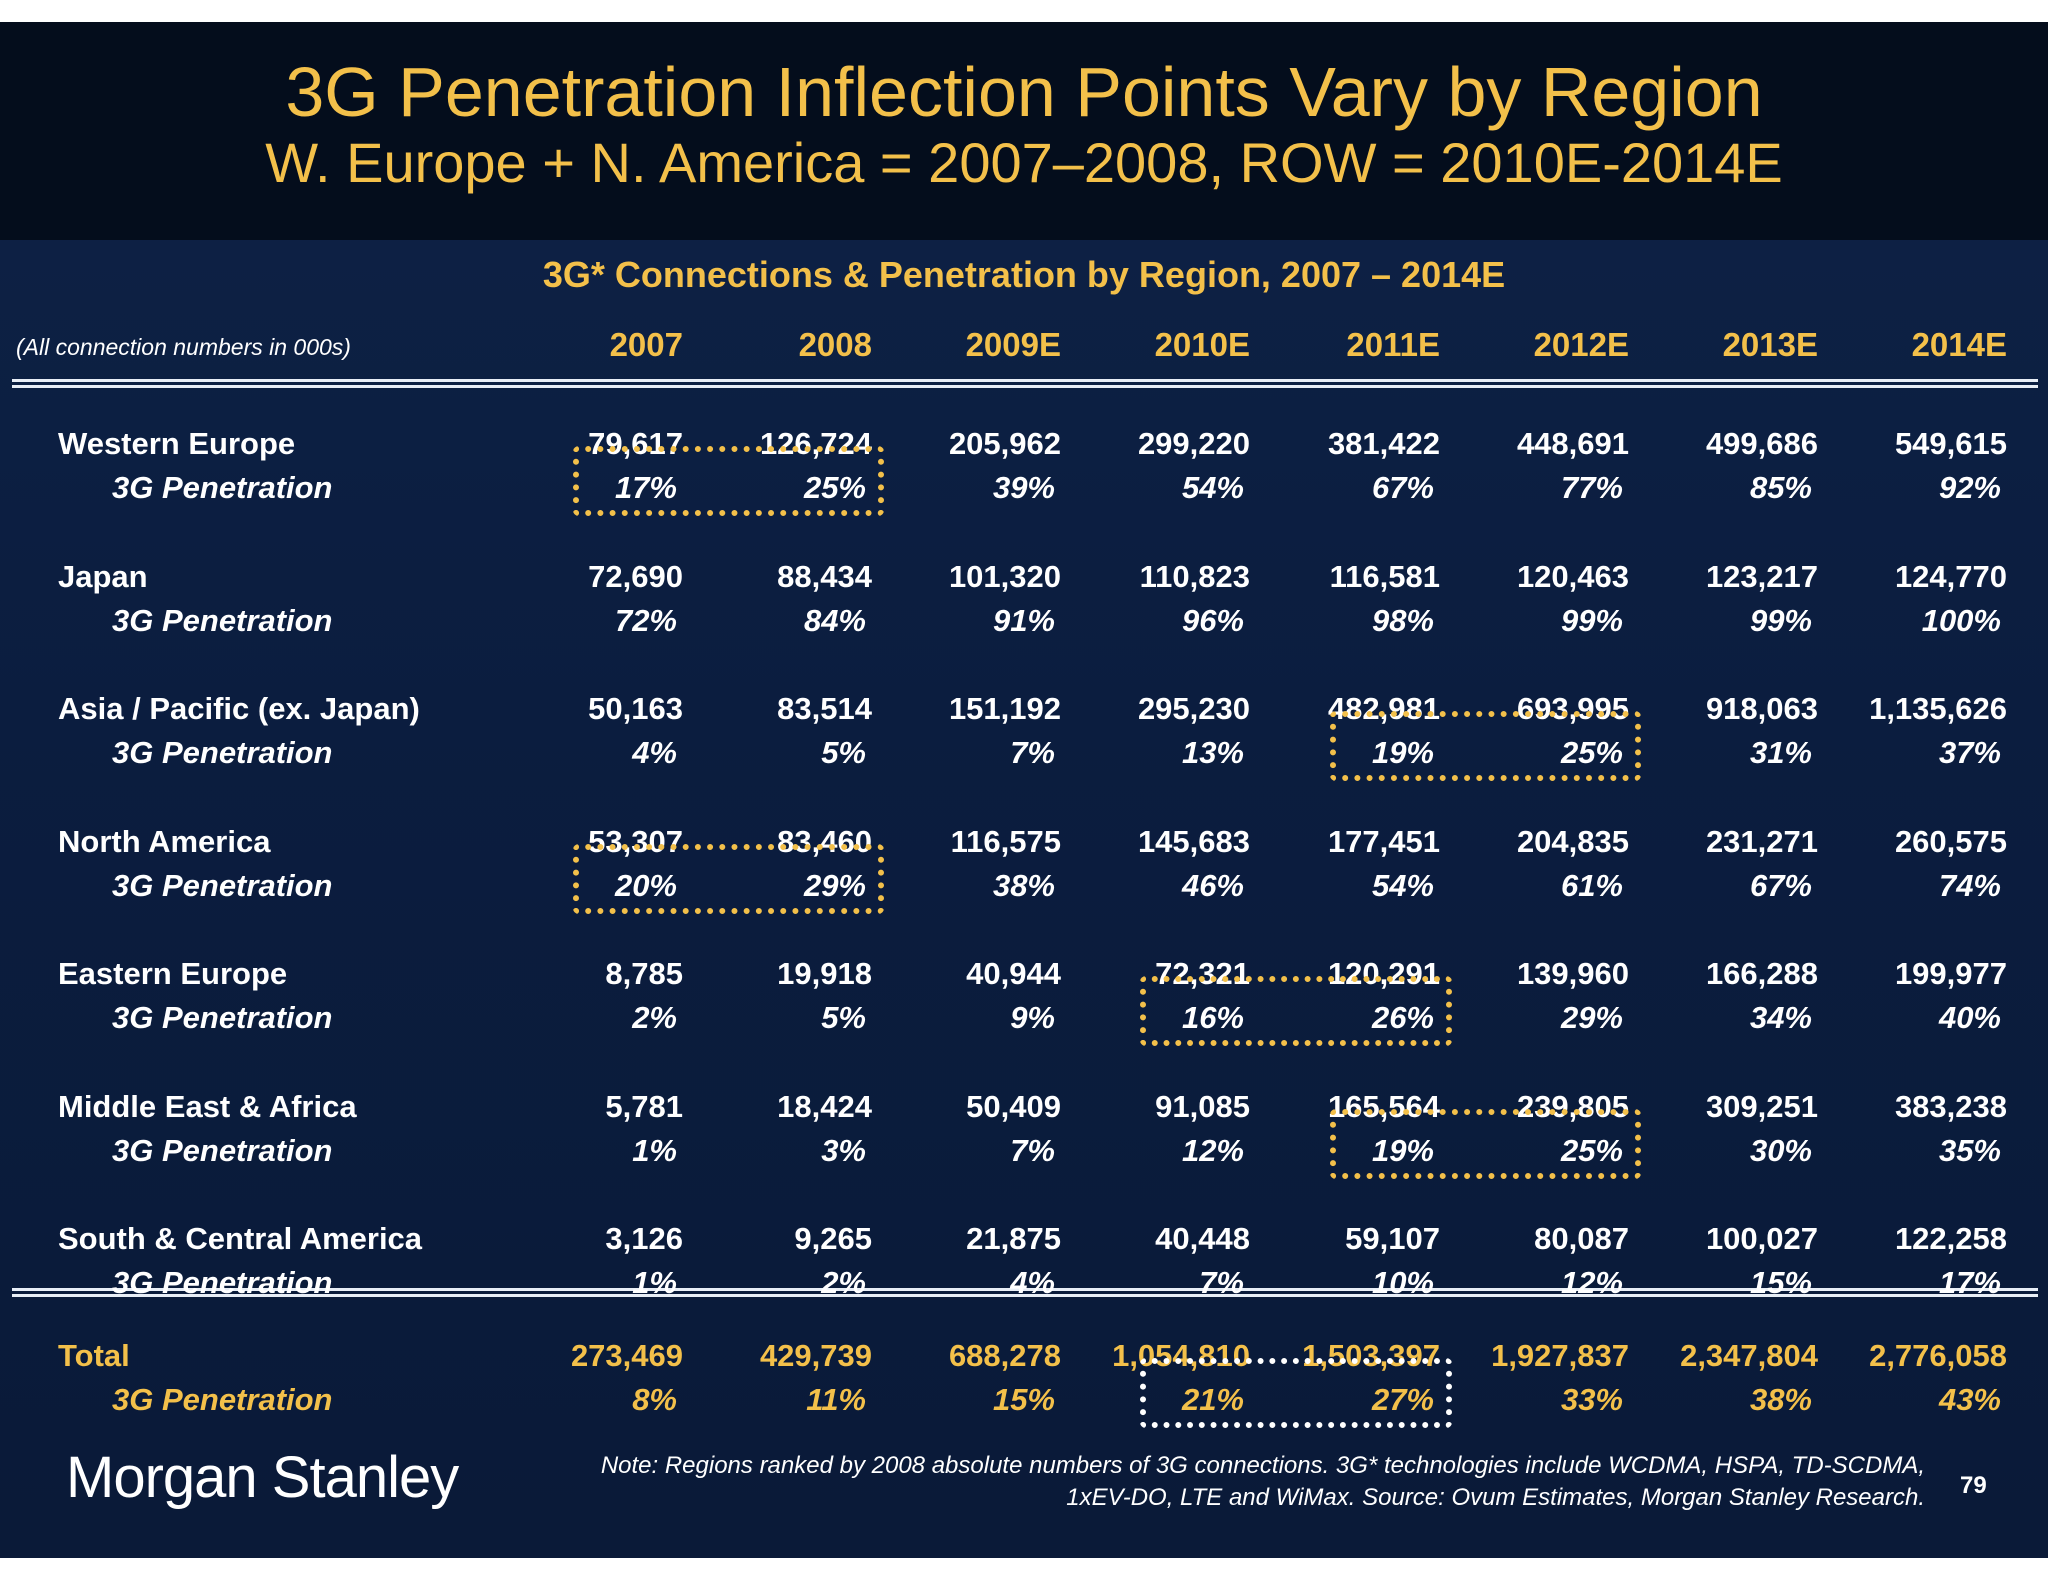 The width and height of the screenshot is (2048, 1582). I want to click on penetration-cell: 77%, so click(1591, 487).